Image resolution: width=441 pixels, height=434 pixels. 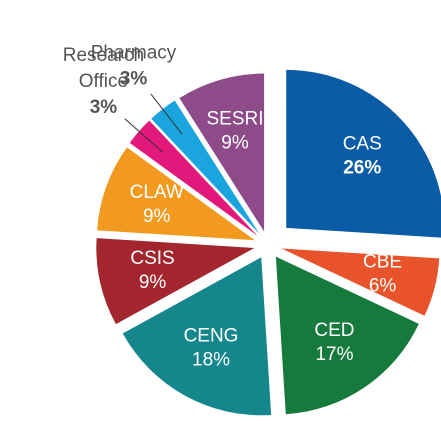 I want to click on slice-label: Research Office, so click(x=103, y=68).